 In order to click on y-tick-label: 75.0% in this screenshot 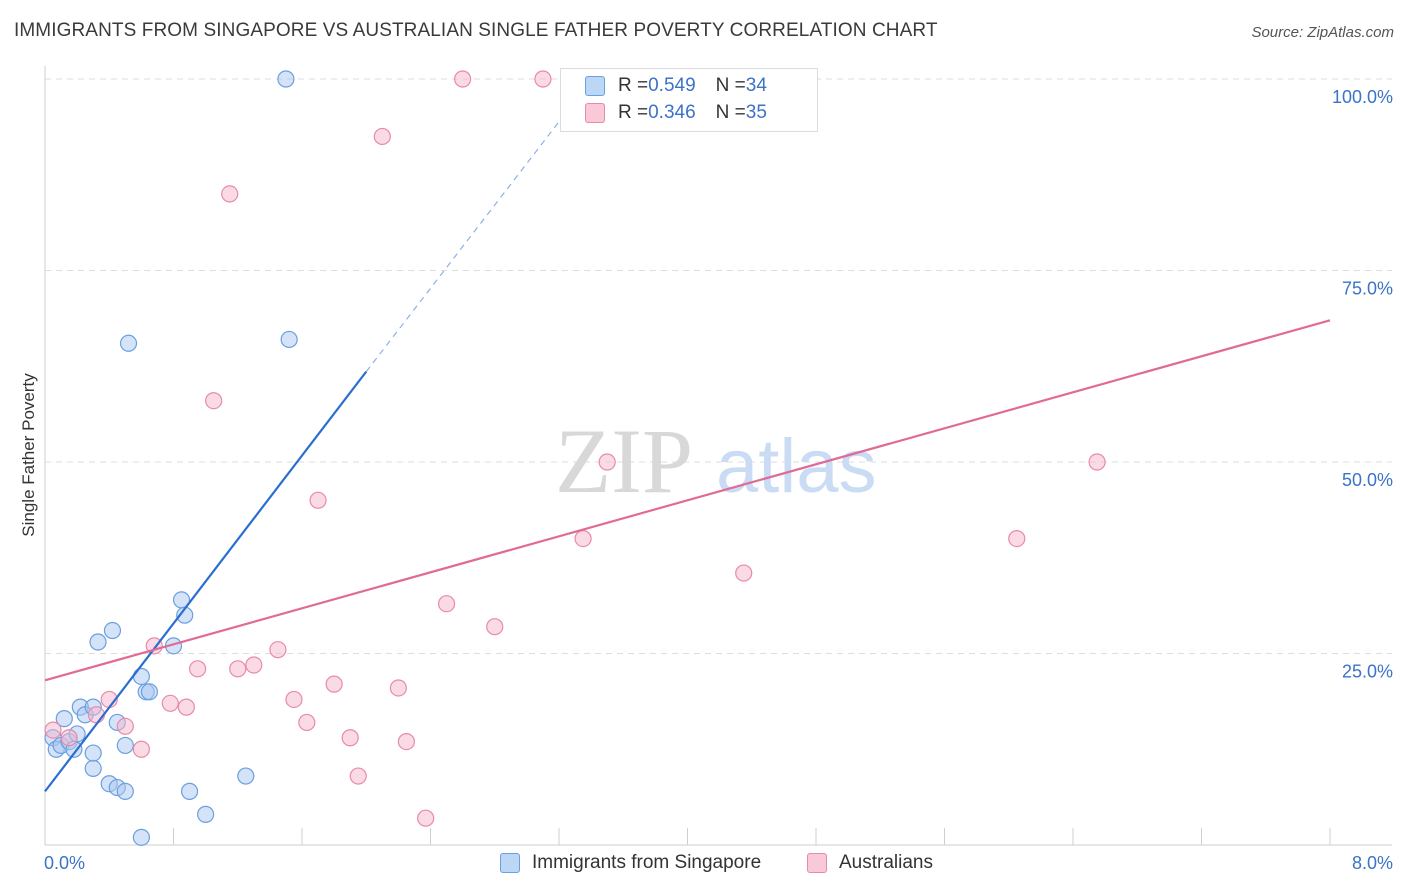, I will do `click(1367, 289)`.